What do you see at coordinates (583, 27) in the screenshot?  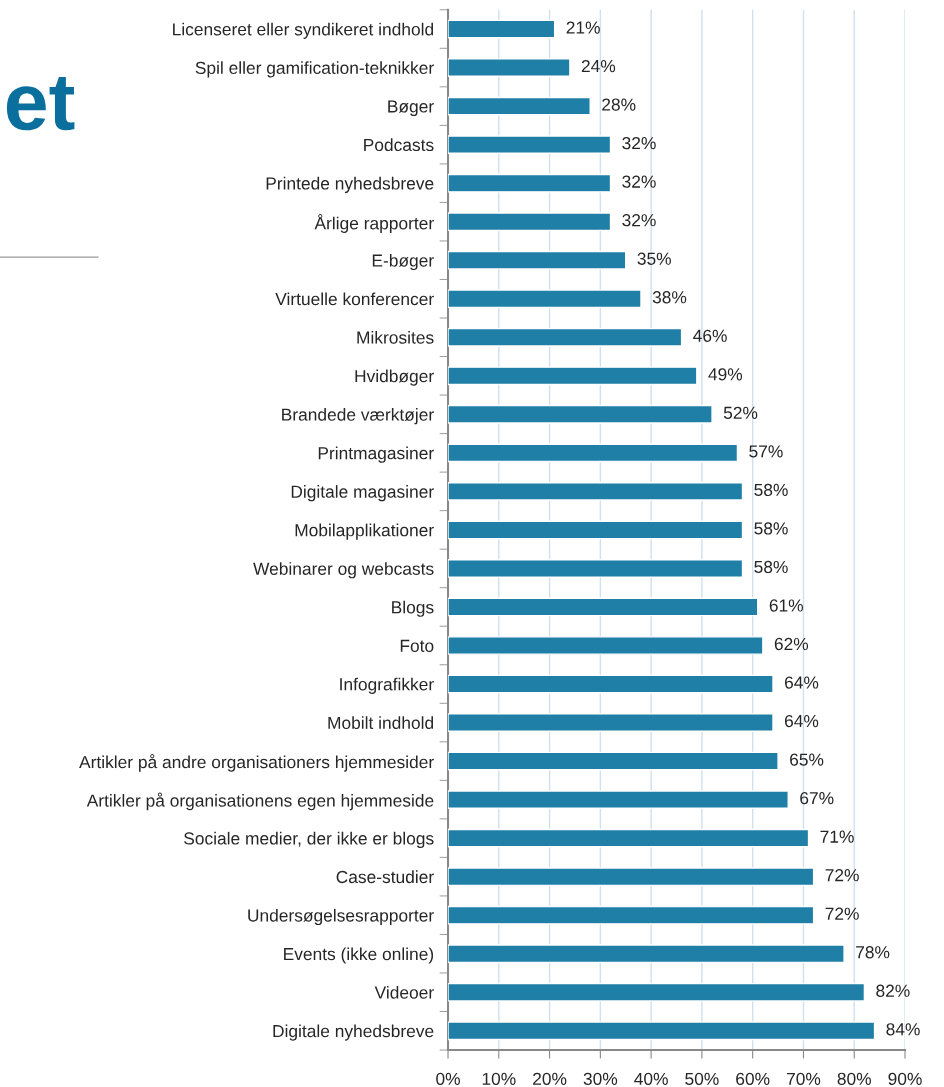 I see `data-label: 21%` at bounding box center [583, 27].